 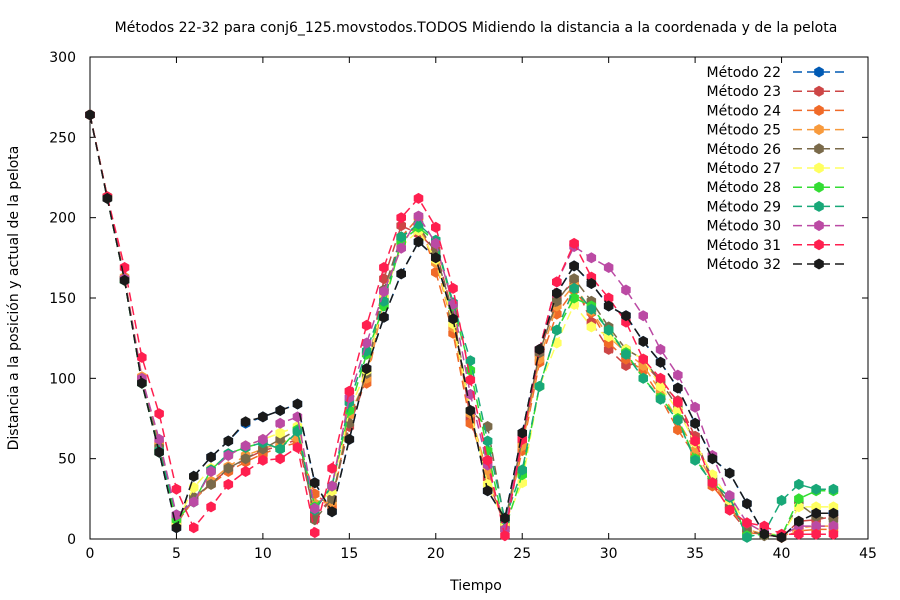 I want to click on legend-label: Método 26, so click(x=744, y=150).